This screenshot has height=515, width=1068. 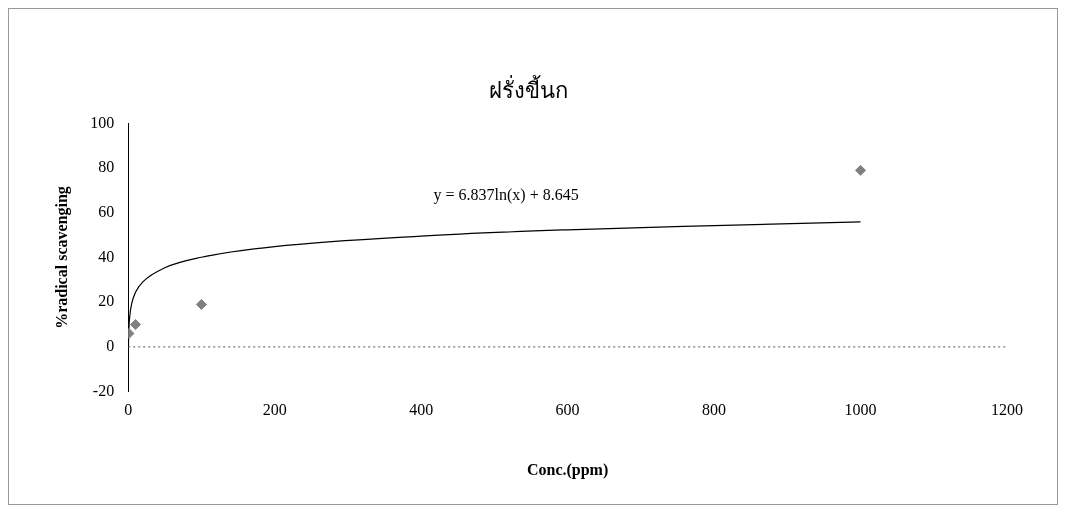 What do you see at coordinates (1007, 410) in the screenshot?
I see `x-tick-label: 1200` at bounding box center [1007, 410].